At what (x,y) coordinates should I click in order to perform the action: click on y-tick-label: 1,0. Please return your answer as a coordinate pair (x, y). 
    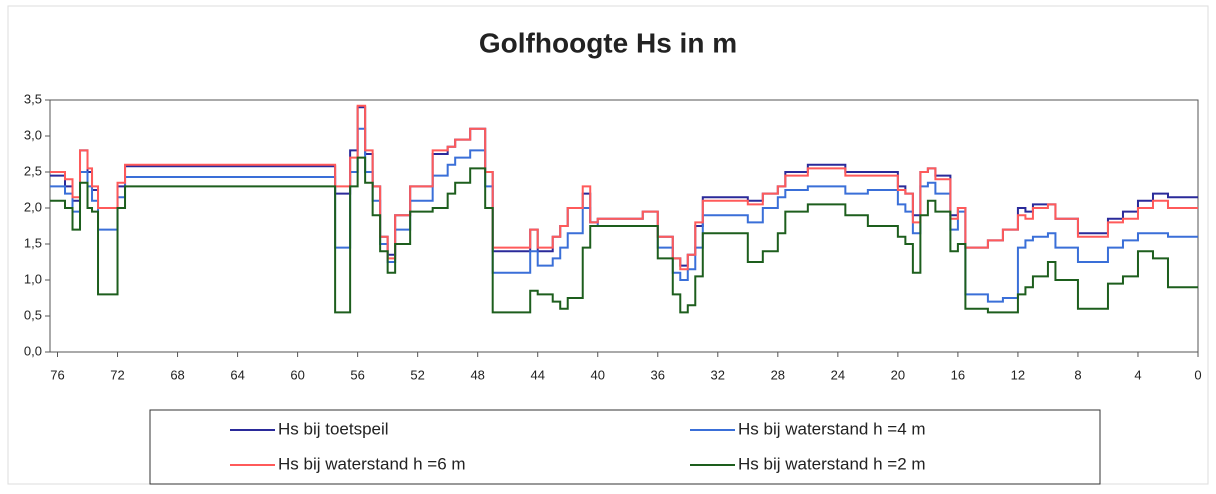
    Looking at the image, I should click on (33, 278).